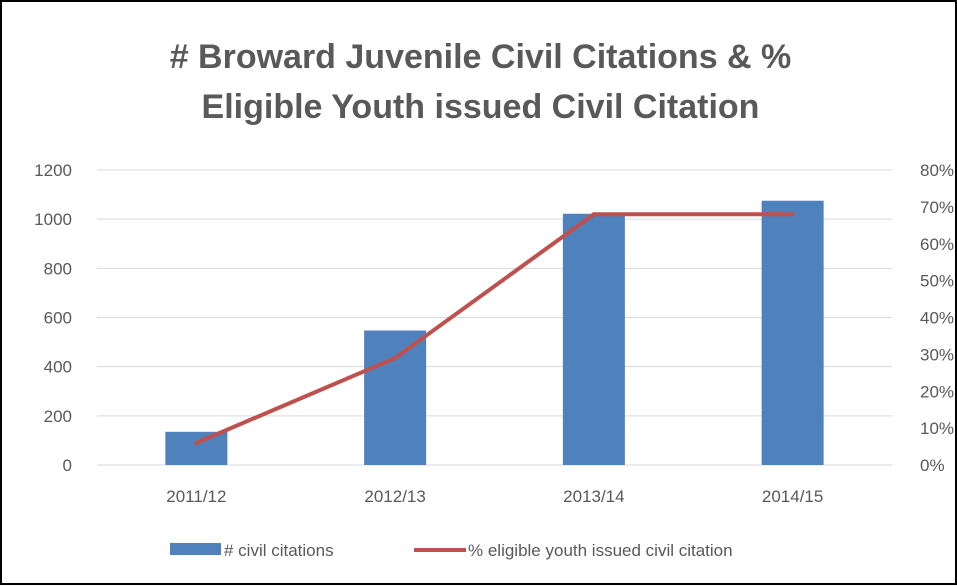 The width and height of the screenshot is (957, 587). Describe the element at coordinates (792, 332) in the screenshot. I see `bar-2014/15` at that location.